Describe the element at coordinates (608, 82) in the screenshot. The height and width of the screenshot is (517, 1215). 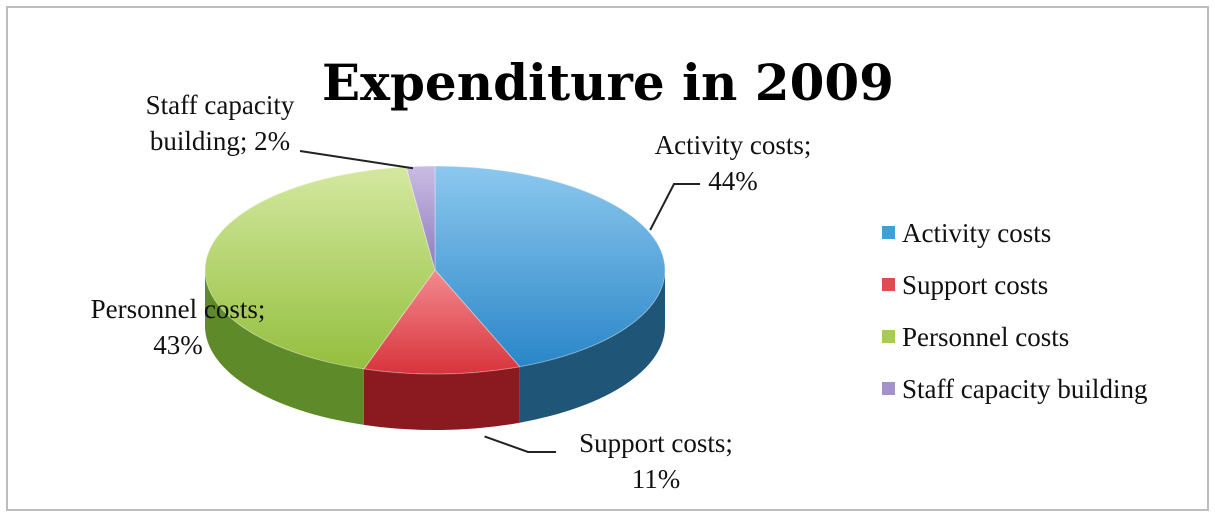
I see `chart-title: Expenditure in 2009` at that location.